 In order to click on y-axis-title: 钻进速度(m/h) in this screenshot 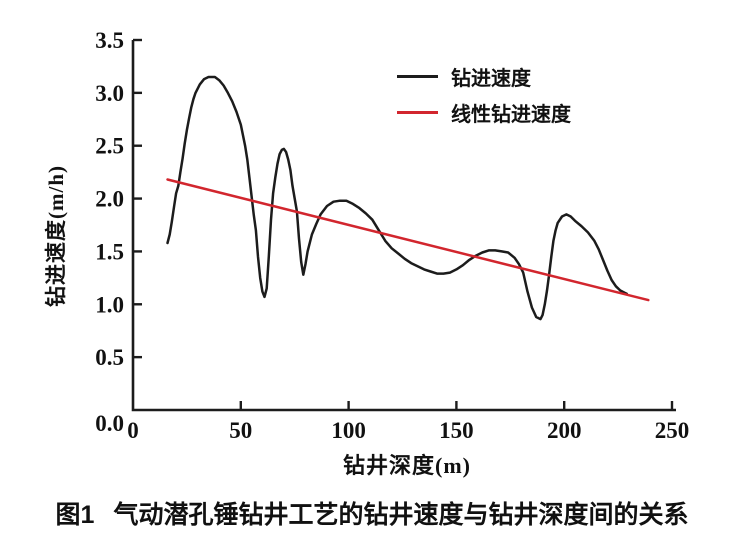, I will do `click(56, 236)`.